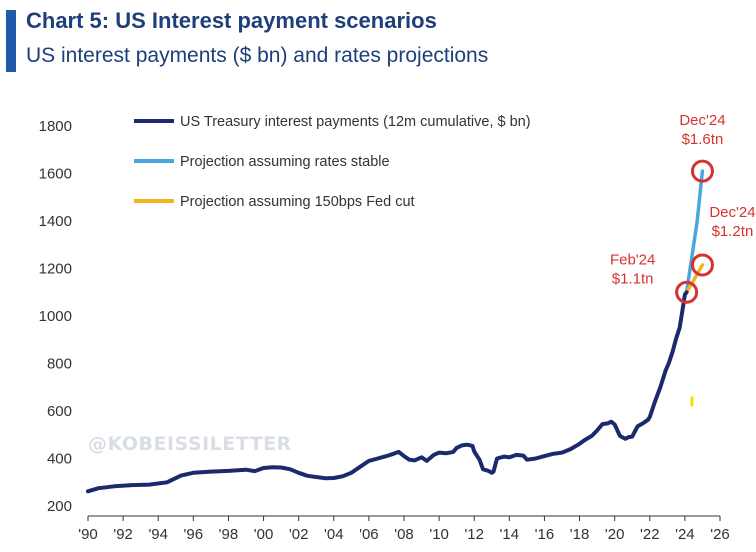 The image size is (756, 552). Describe the element at coordinates (59, 364) in the screenshot. I see `y-tick-label: 800` at that location.